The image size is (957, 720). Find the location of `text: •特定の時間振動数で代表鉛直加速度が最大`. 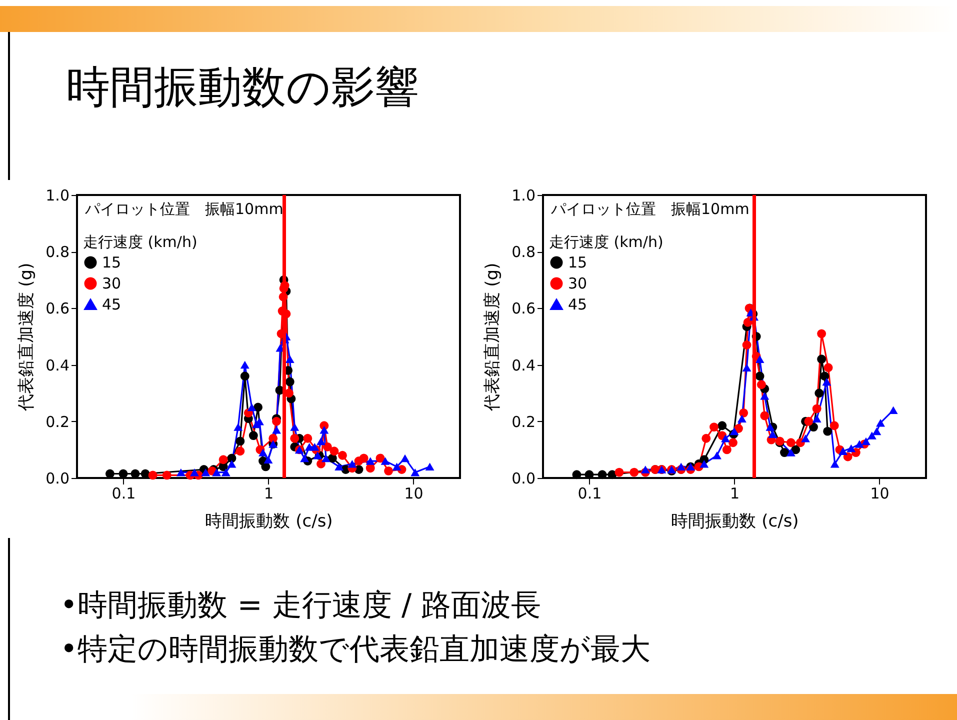

text: •特定の時間振動数で代表鉛直加速度が最大 is located at coordinates (355, 650).